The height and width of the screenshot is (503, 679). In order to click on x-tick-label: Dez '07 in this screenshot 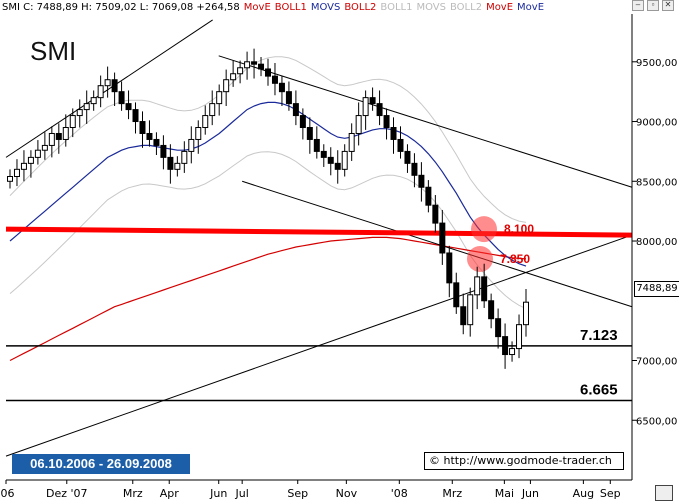, I will do `click(67, 493)`.